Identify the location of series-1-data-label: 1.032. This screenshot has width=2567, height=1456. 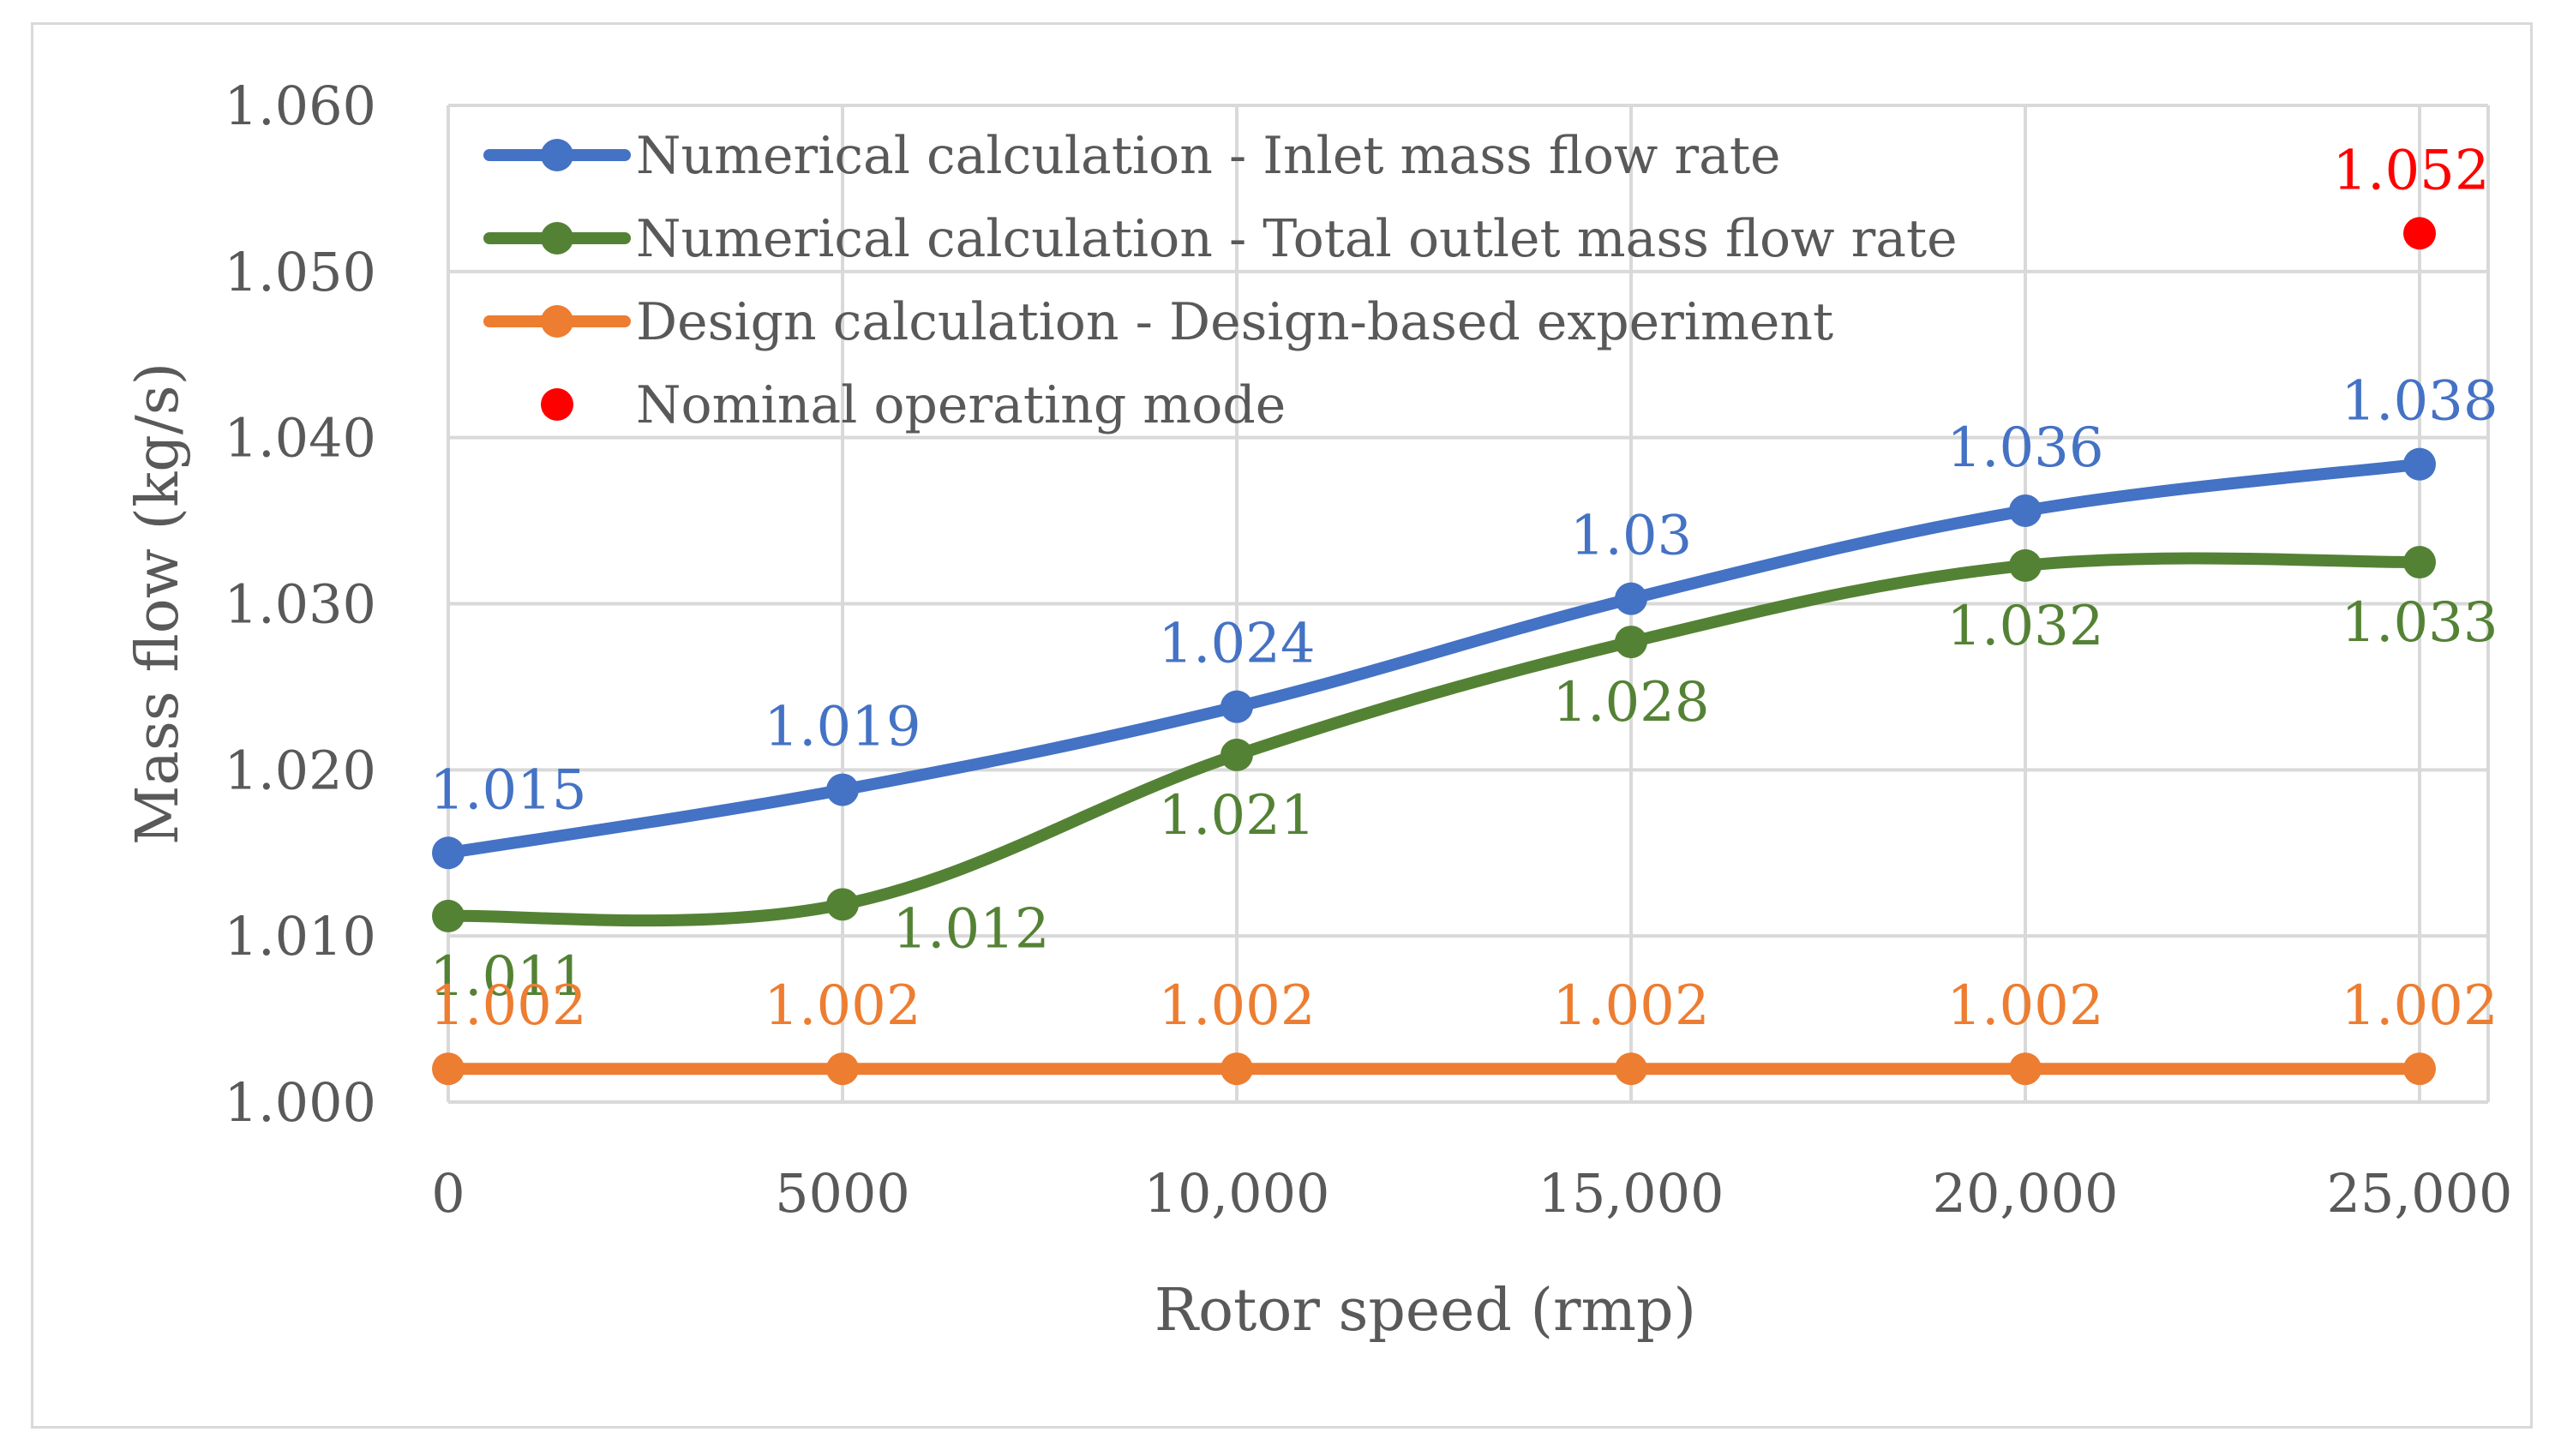
(2024, 627).